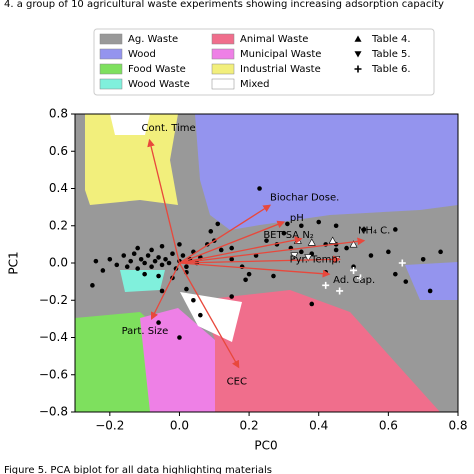 The height and width of the screenshot is (474, 474). Describe the element at coordinates (391, 54) in the screenshot. I see `legend-label: Table 5.` at that location.